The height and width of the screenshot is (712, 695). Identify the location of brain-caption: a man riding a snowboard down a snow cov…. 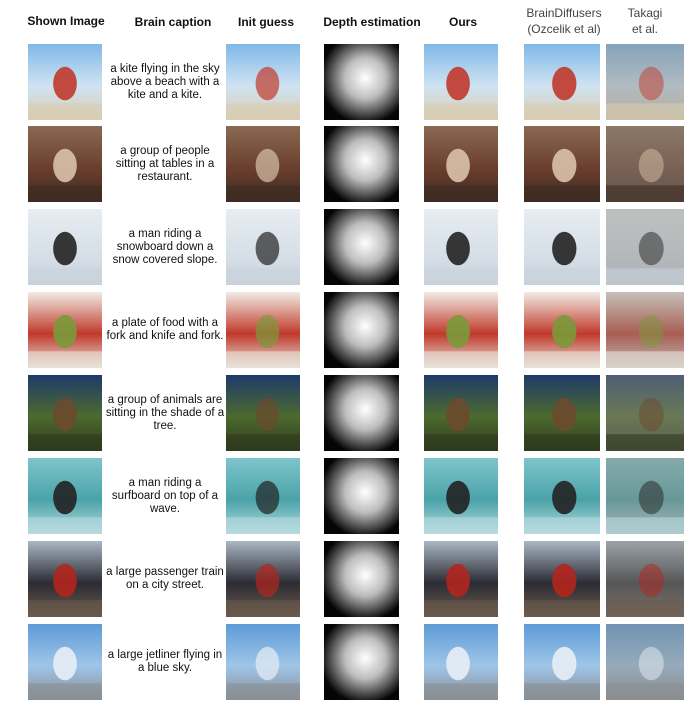
(165, 247).